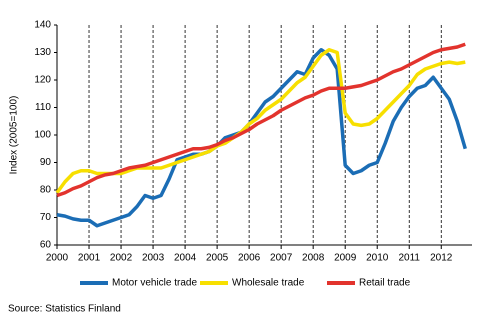 The image size is (491, 323). I want to click on x-tick-label: 2001, so click(89, 258).